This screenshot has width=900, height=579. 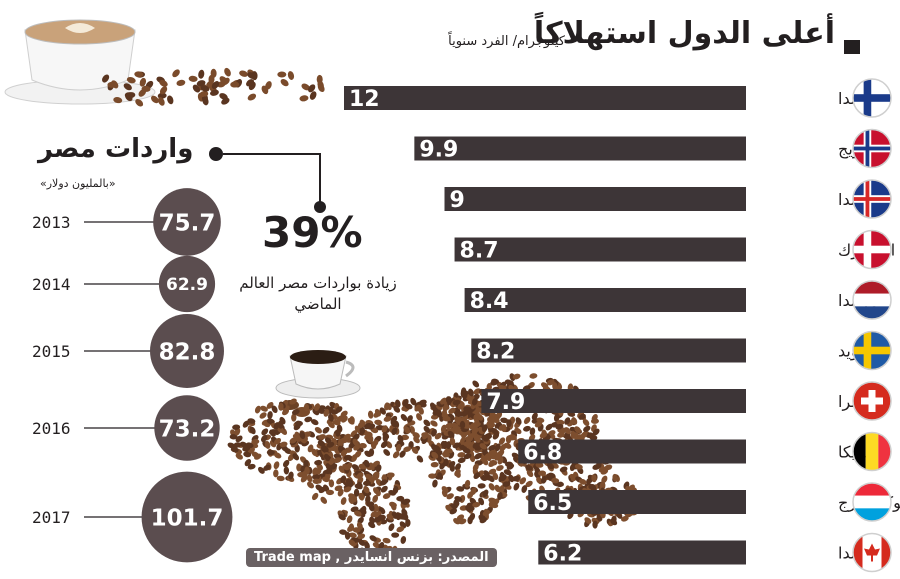 I want to click on bar-value-label: 6.2, so click(x=562, y=554).